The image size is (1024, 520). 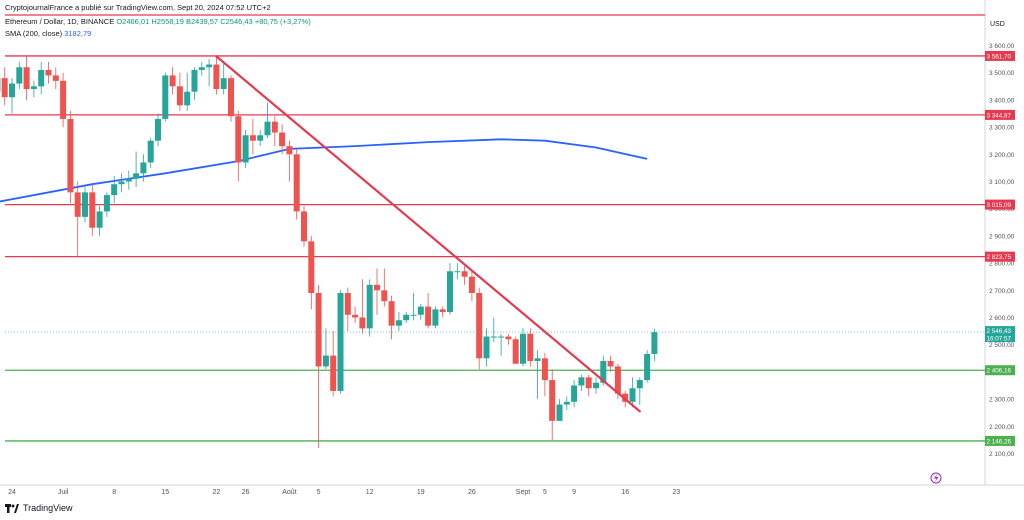 I want to click on y-tick-label: 2 500,00, so click(x=1002, y=345).